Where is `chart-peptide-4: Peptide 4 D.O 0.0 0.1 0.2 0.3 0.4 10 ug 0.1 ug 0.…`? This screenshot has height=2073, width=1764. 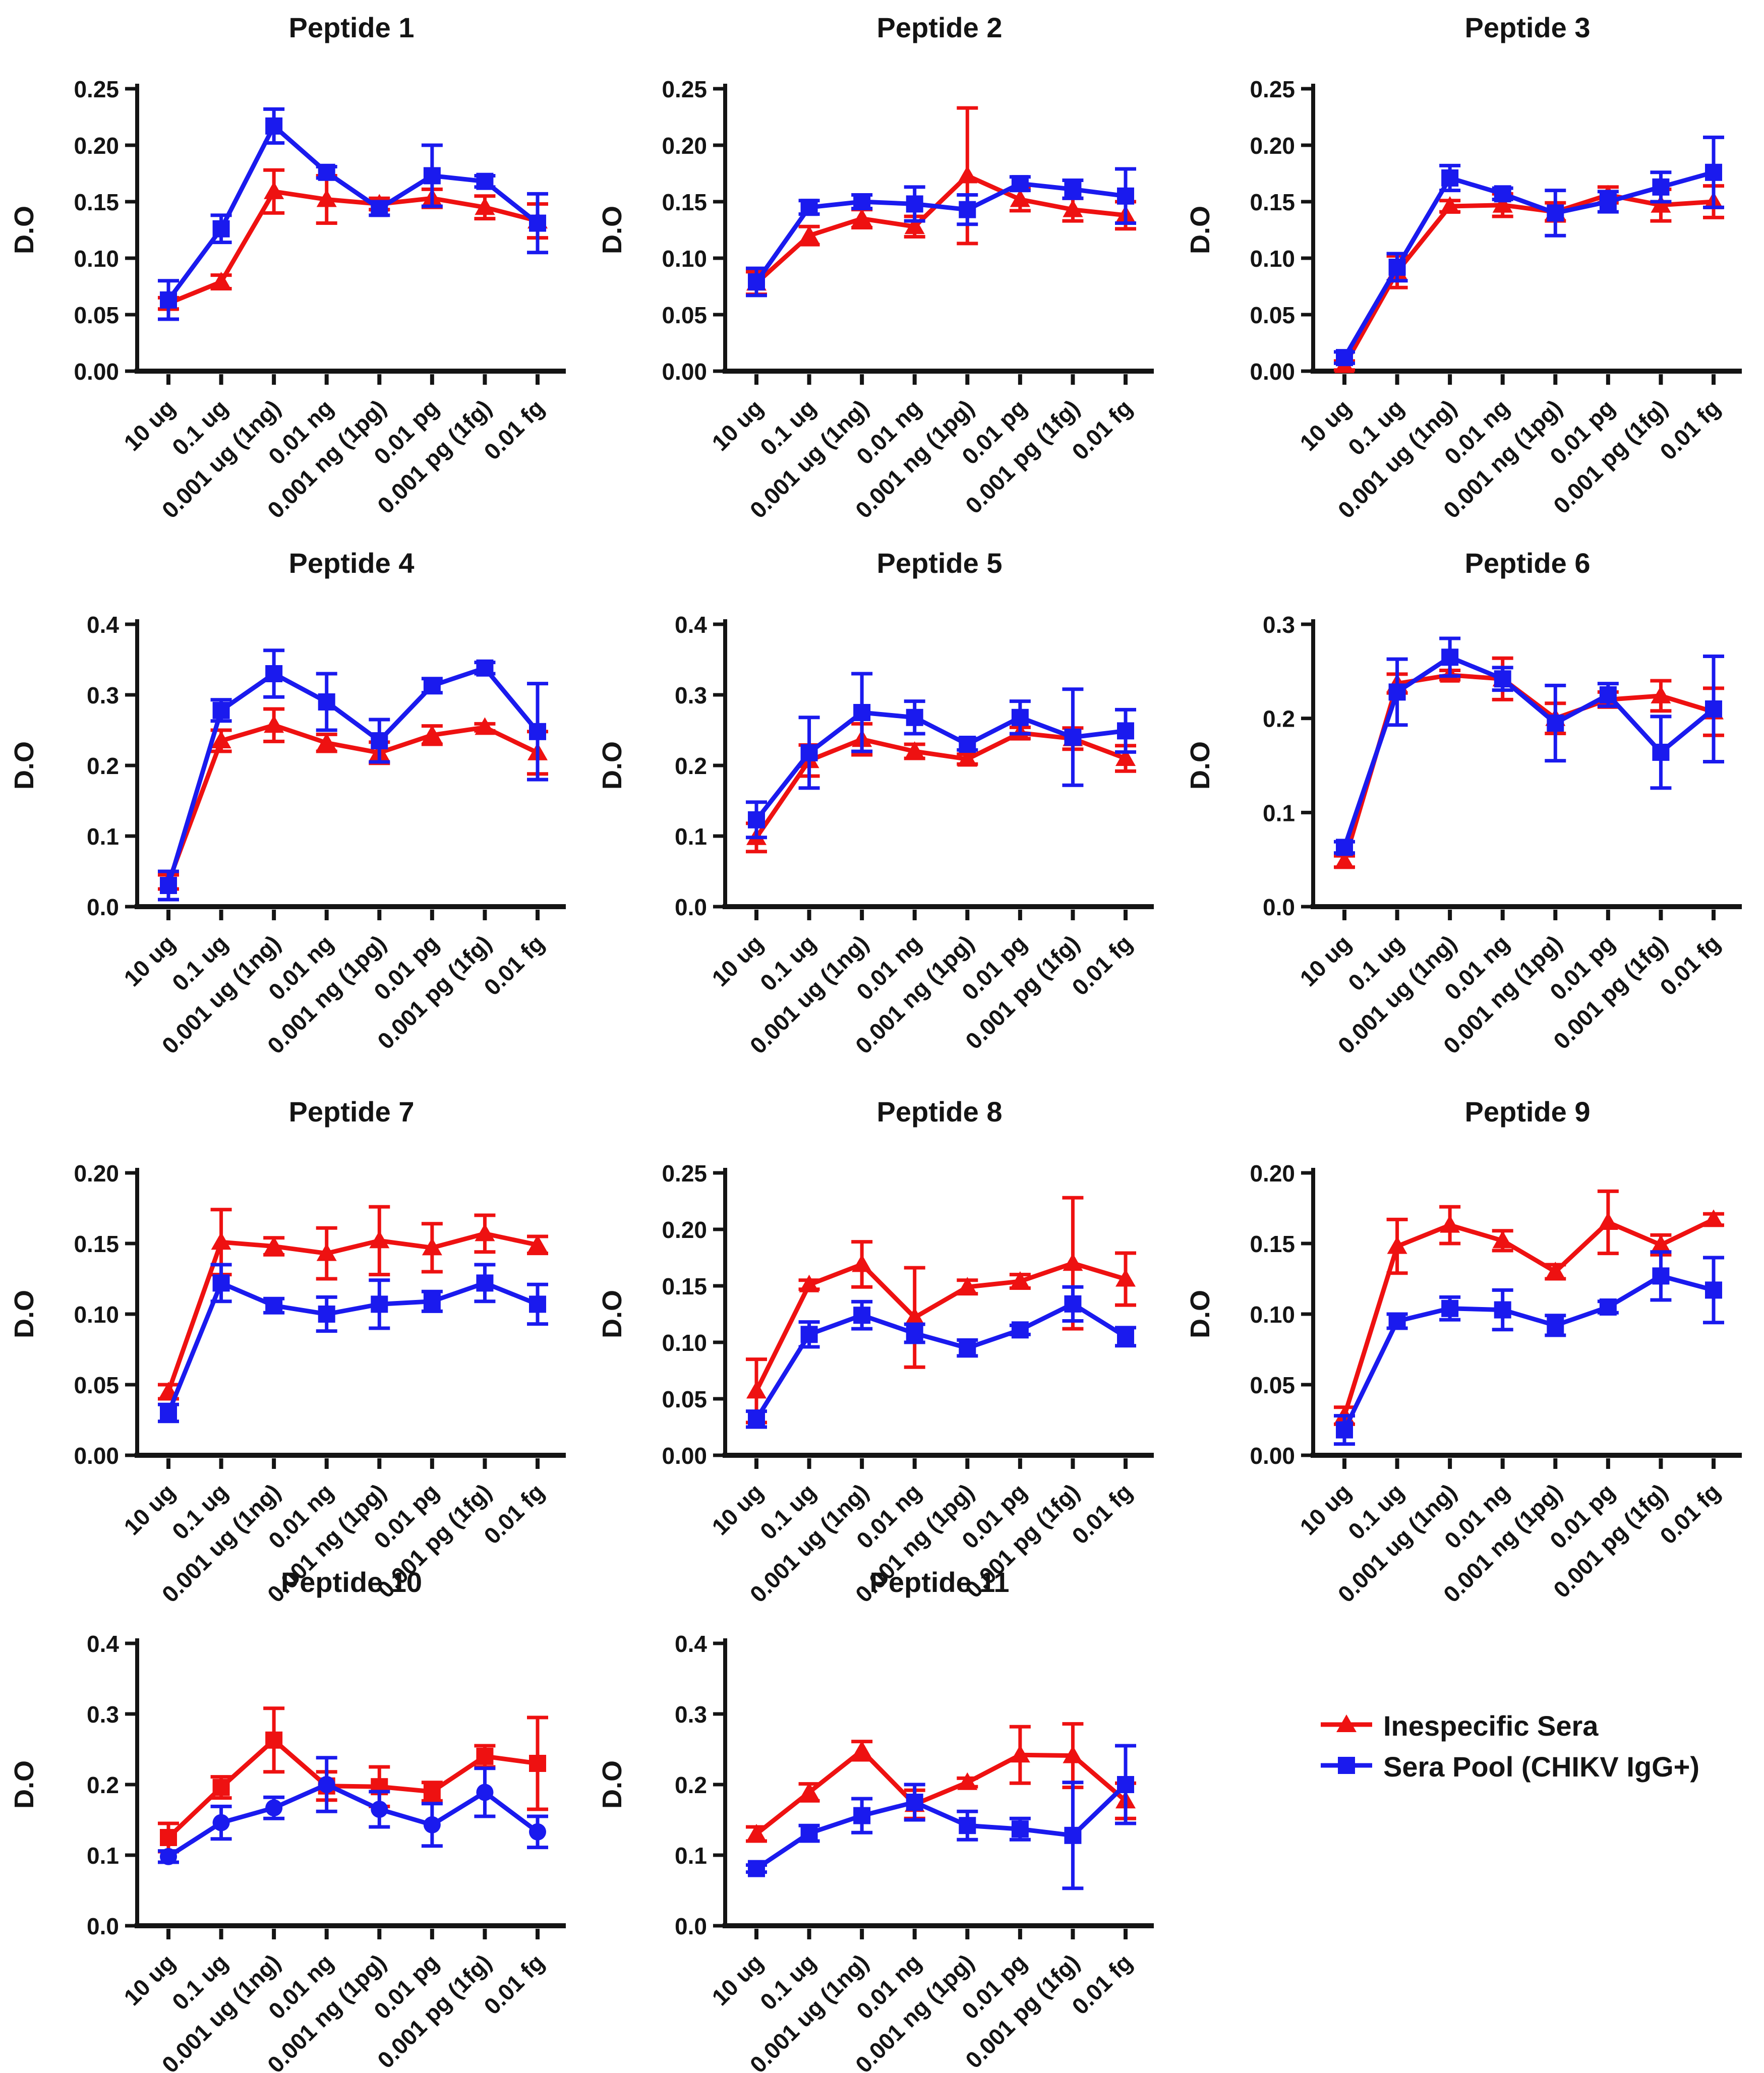 chart-peptide-4: Peptide 4 D.O 0.0 0.1 0.2 0.3 0.4 10 ug 0.1 ug 0.… is located at coordinates (294, 795).